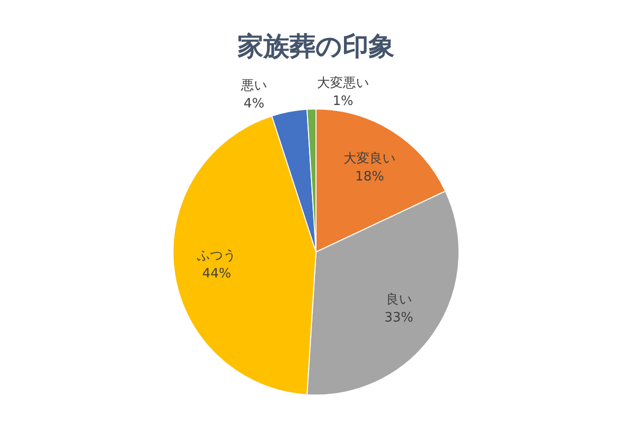 This screenshot has height=443, width=632. Describe the element at coordinates (217, 274) in the screenshot. I see `data-label: 44%` at that location.